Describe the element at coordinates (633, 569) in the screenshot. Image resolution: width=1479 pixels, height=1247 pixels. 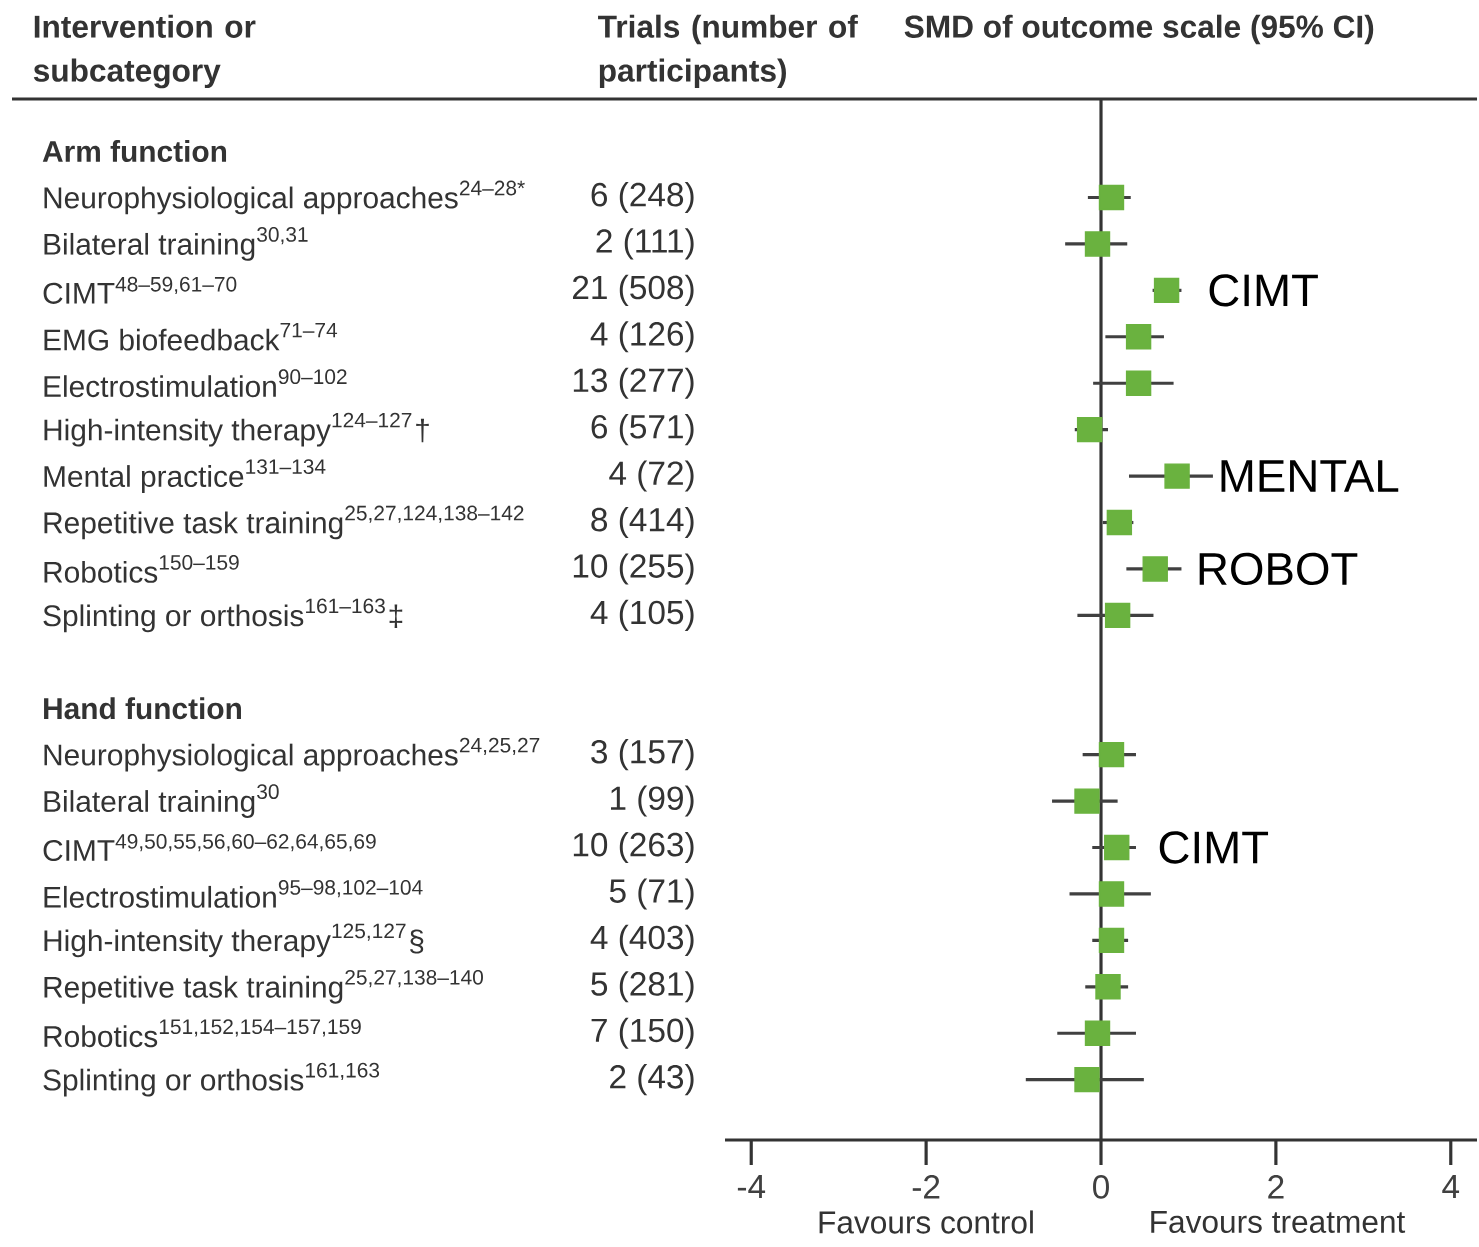
I see `text: 10 (255)` at that location.